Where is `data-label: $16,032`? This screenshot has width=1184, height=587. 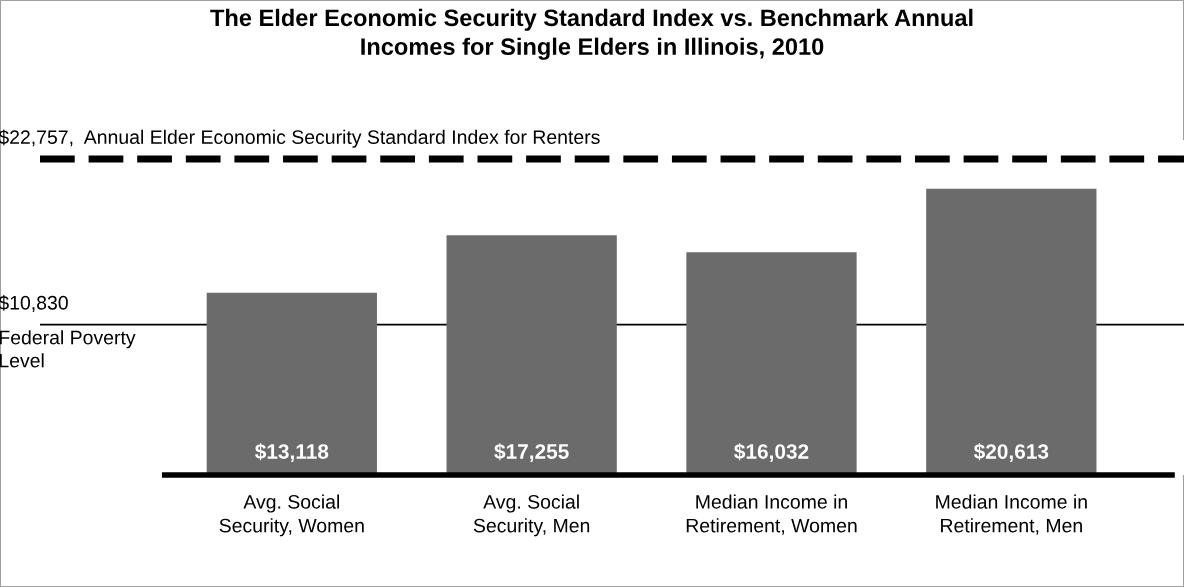
data-label: $16,032 is located at coordinates (771, 452).